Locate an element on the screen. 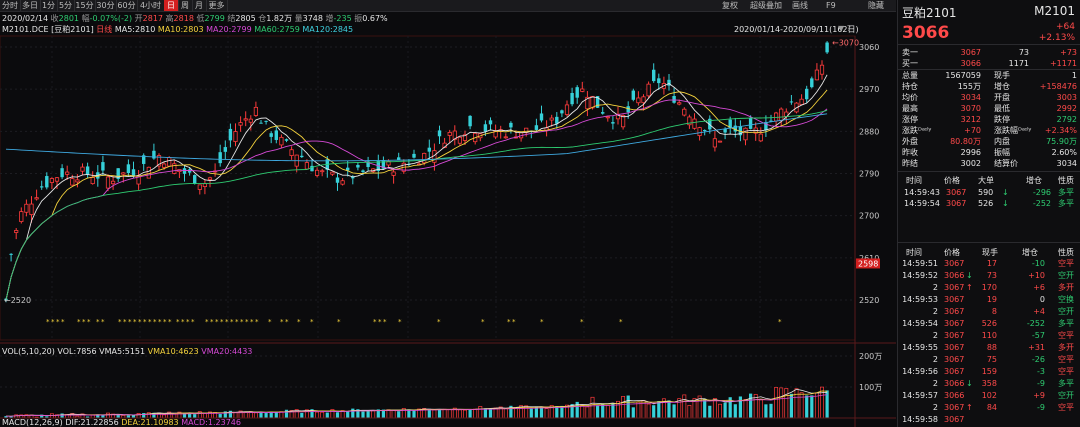 Image resolution: width=1080 pixels, height=427 pixels. big-tick-price: 3067 is located at coordinates (956, 203).